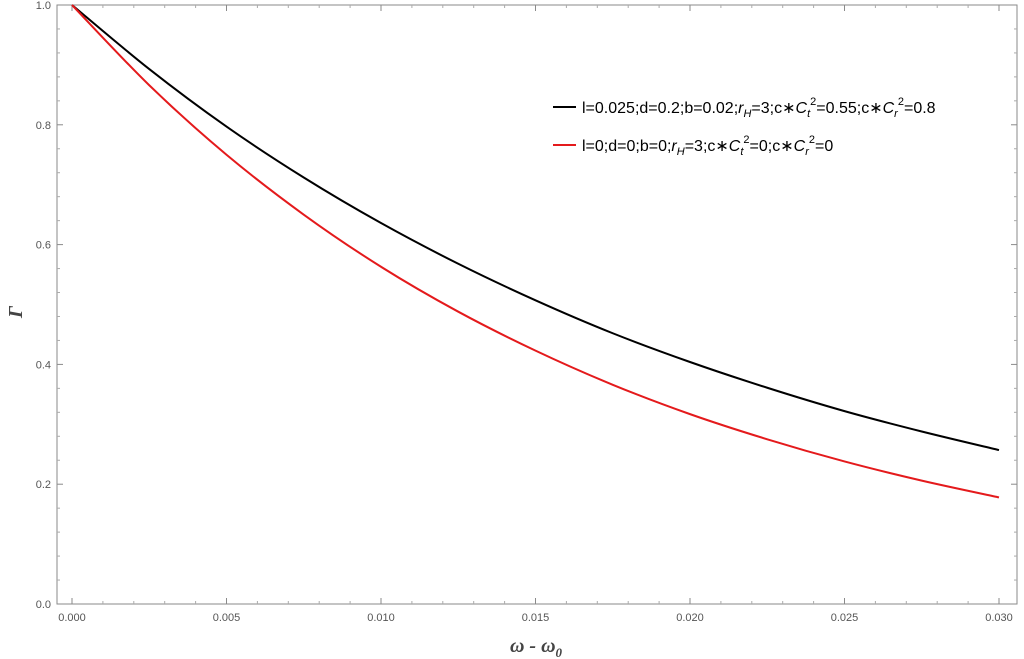  I want to click on y-tick-label: 0.0, so click(43, 605).